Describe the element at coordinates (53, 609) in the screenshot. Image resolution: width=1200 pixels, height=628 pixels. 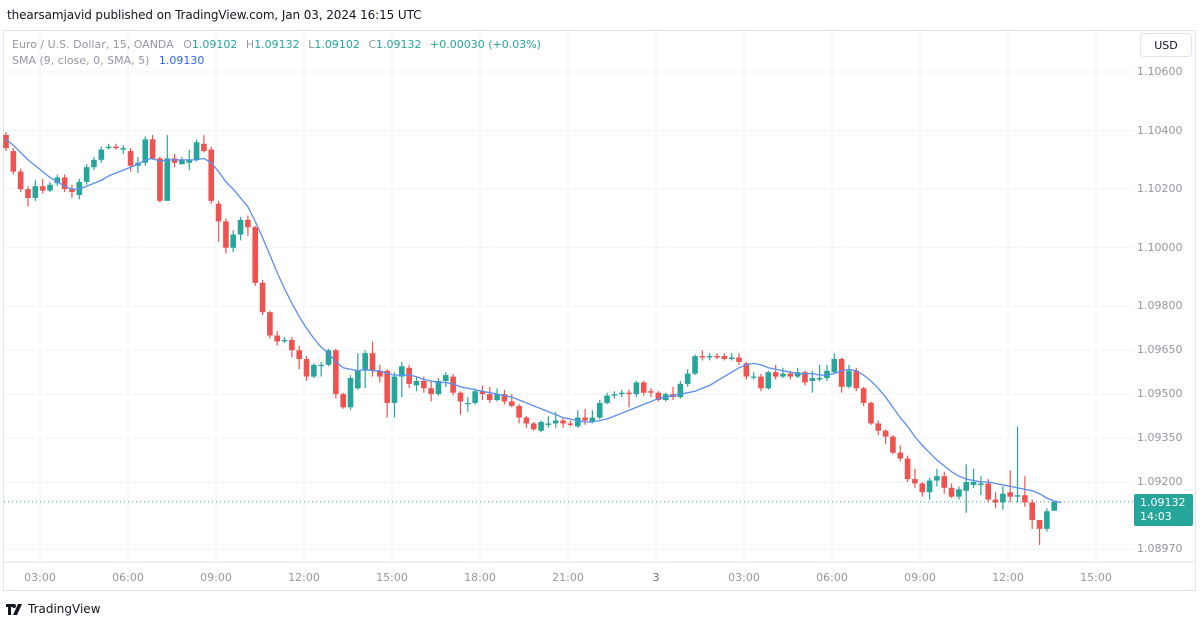
I see `footer-brand: TradingView` at that location.